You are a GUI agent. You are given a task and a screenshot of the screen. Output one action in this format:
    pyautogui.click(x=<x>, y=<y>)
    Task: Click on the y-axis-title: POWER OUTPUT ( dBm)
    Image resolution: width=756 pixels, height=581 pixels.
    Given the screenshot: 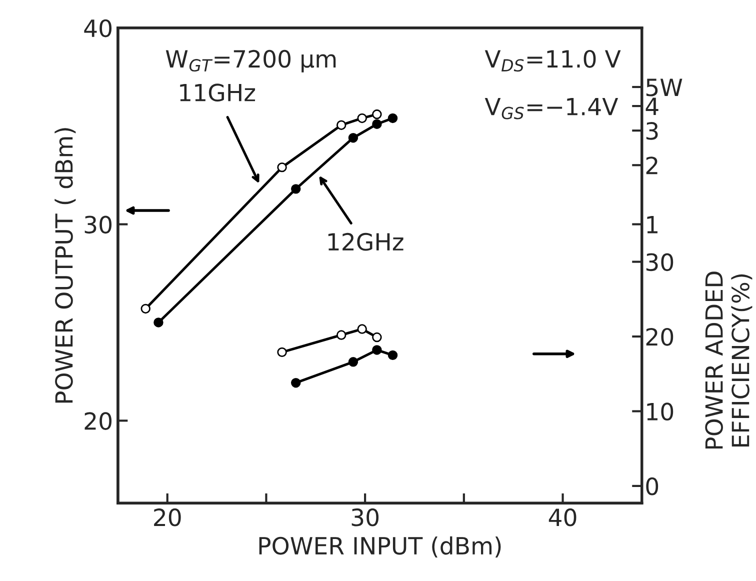 What is the action you would take?
    pyautogui.click(x=65, y=265)
    